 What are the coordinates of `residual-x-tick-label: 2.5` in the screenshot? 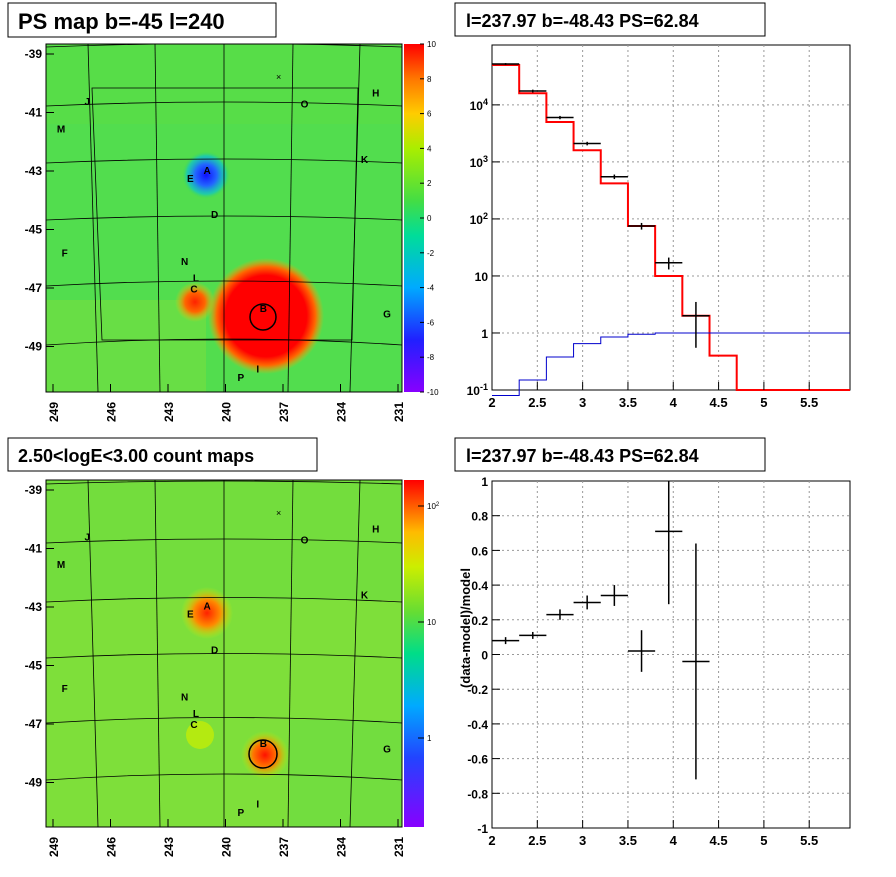 It's located at (537, 840).